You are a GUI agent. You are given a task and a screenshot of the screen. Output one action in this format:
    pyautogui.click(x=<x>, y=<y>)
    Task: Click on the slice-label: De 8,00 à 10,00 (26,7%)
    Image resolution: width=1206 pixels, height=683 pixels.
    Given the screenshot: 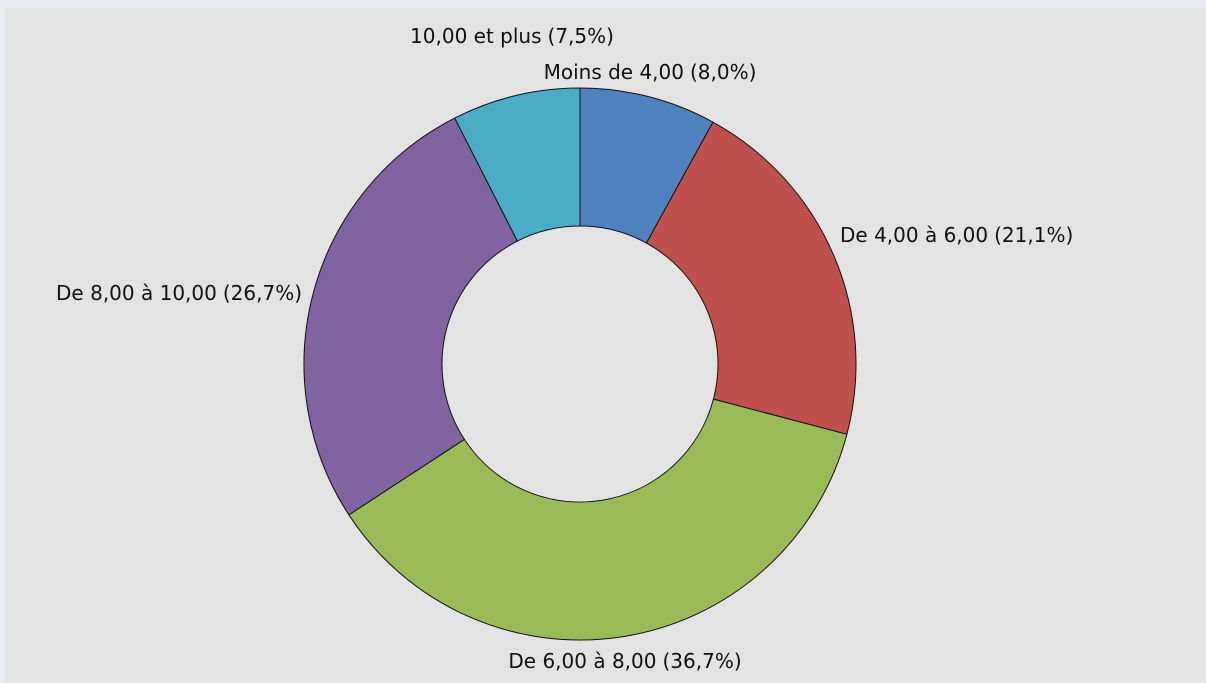 What is the action you would take?
    pyautogui.click(x=179, y=293)
    